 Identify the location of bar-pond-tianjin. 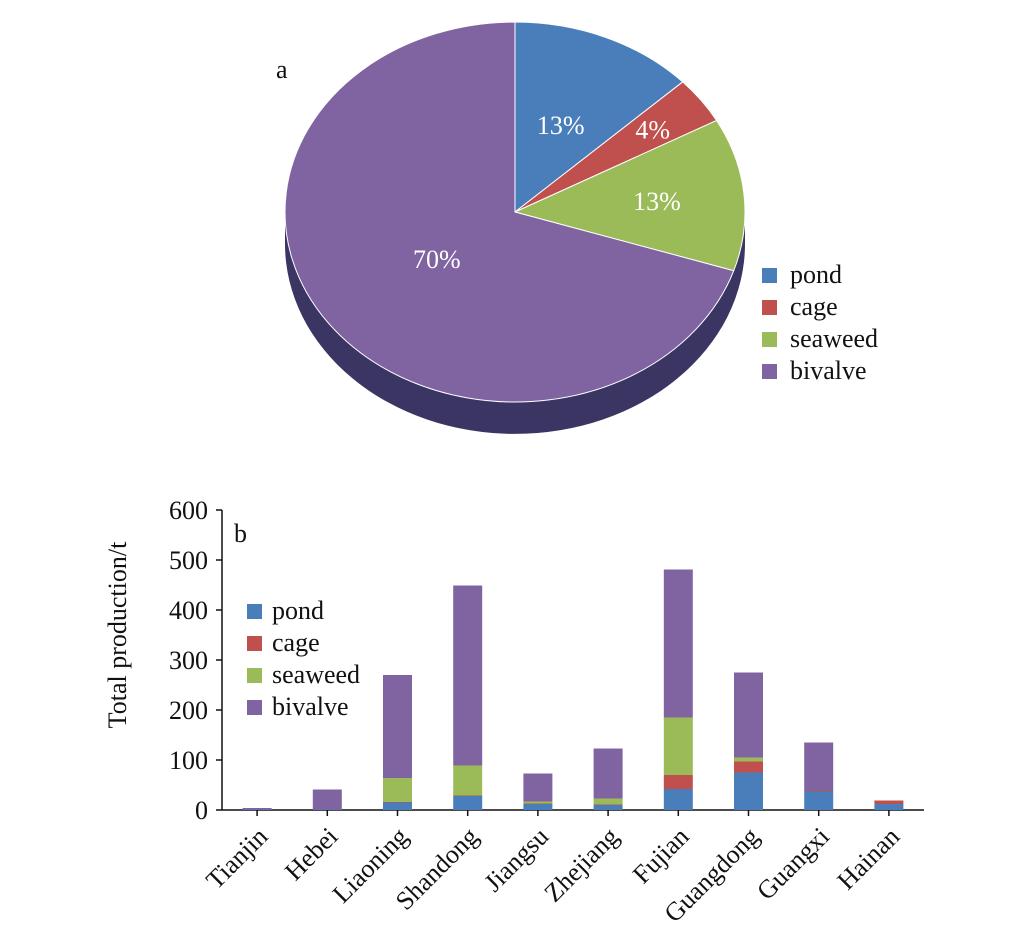
(257, 809).